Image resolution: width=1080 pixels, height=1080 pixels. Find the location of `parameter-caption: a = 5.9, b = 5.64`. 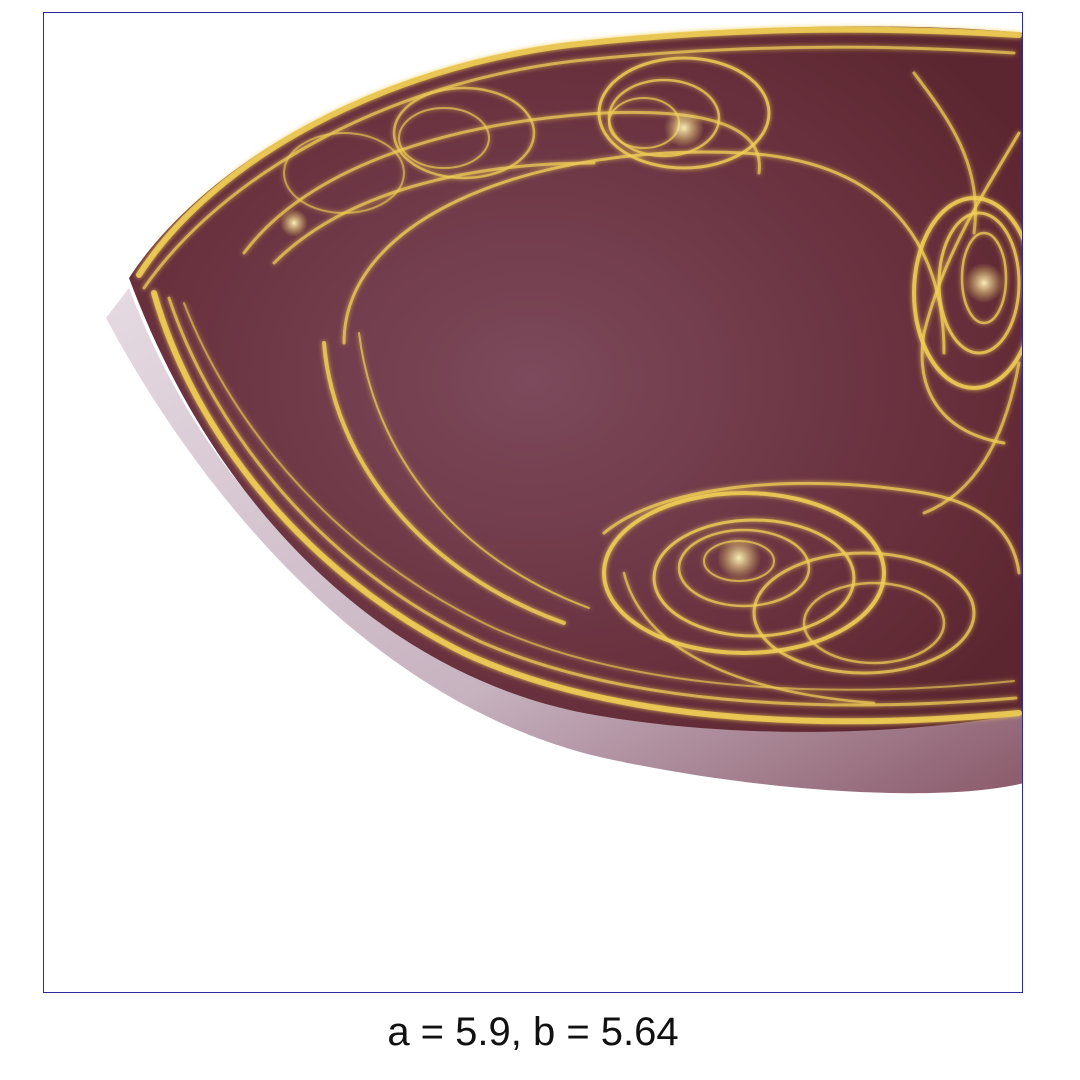

parameter-caption: a = 5.9, b = 5.64 is located at coordinates (533, 1032).